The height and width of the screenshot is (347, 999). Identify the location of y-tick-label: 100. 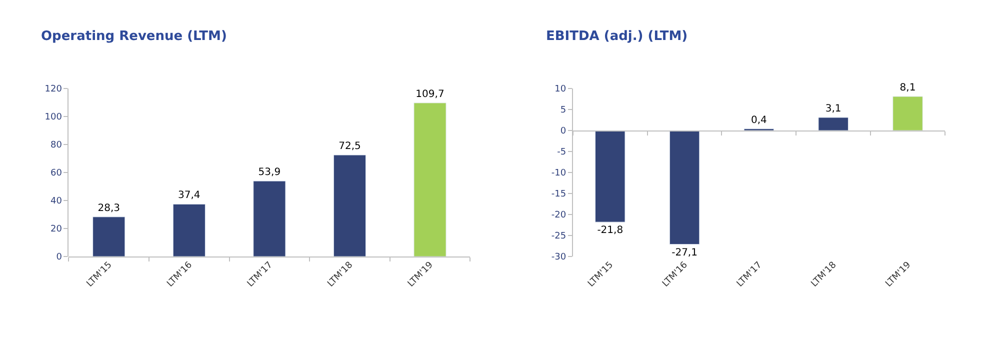
(53, 117).